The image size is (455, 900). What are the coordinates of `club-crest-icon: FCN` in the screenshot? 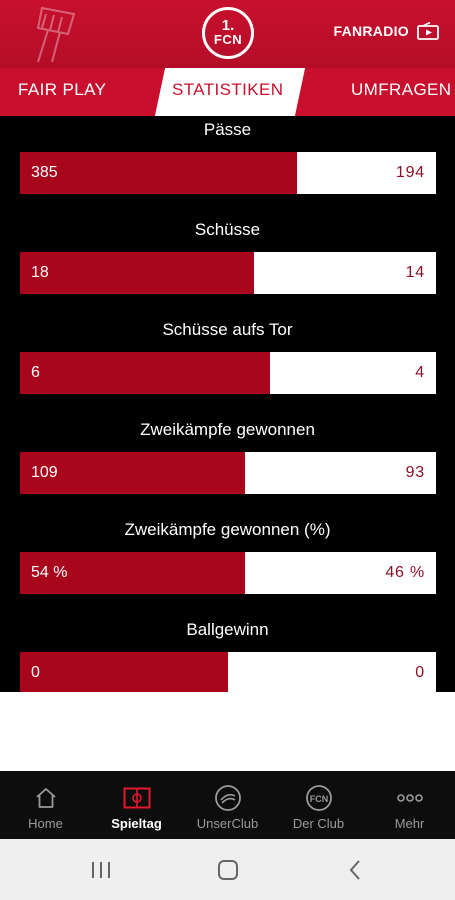 It's located at (319, 798).